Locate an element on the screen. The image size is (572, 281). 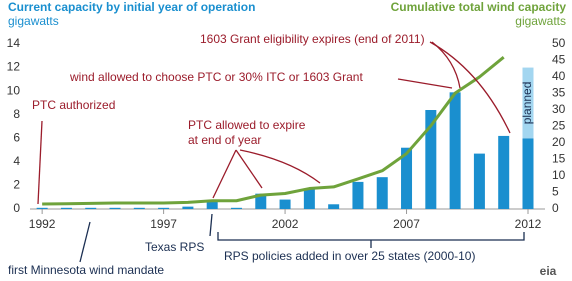
y2-tick-label: 15 is located at coordinates (559, 159).